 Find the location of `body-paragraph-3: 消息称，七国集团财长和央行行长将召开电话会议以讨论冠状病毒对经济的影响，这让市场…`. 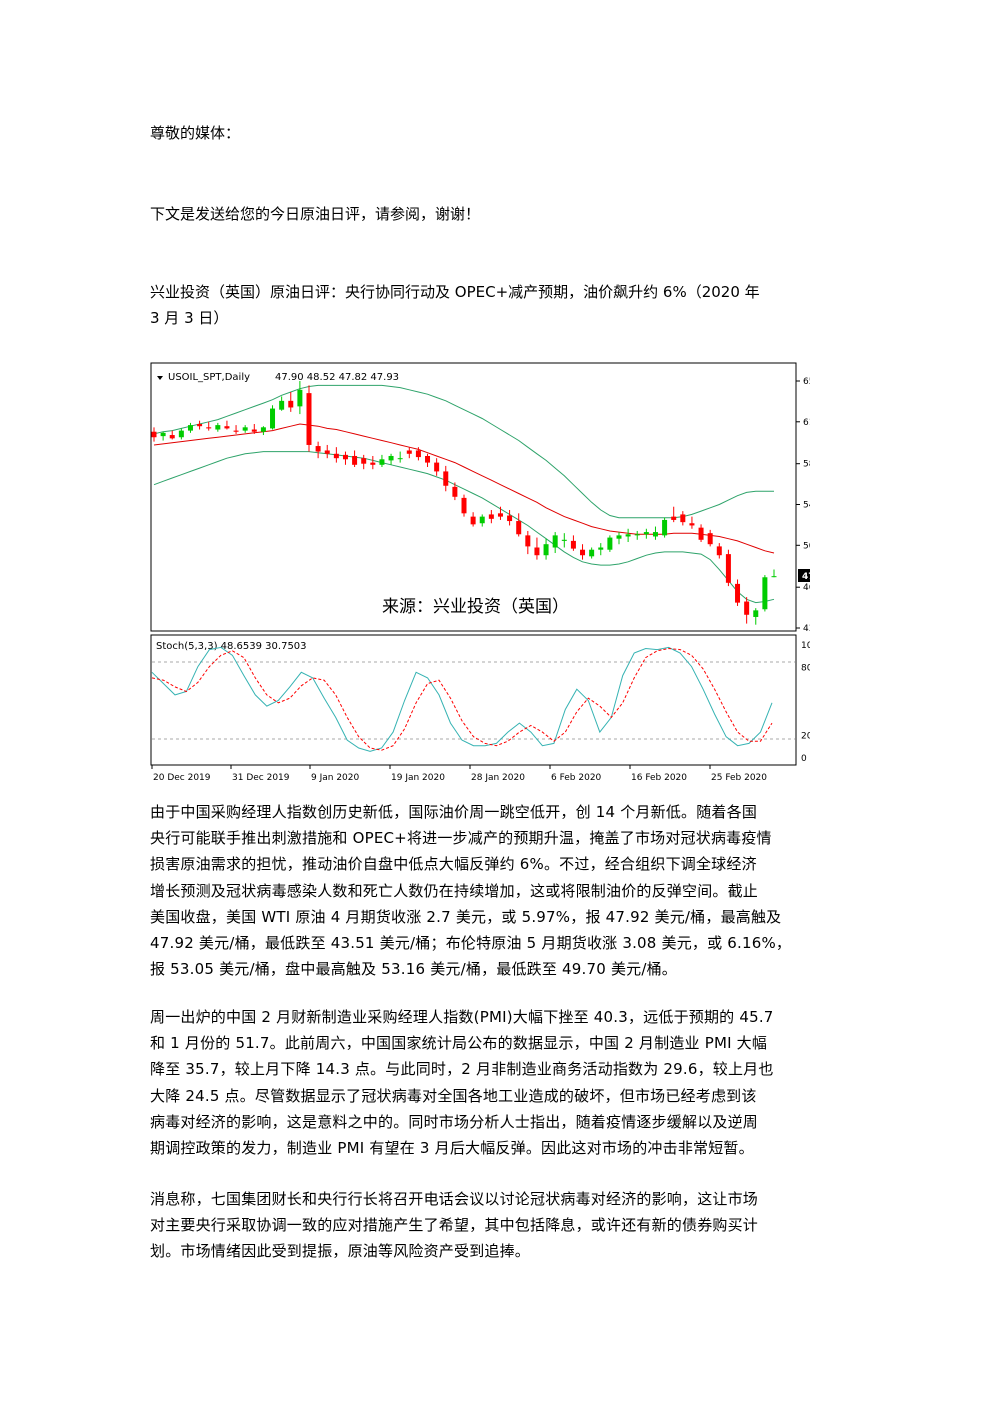

body-paragraph-3: 消息称，七国集团财长和央行行长将召开电话会议以讨论冠状病毒对经济的影响，这让市场… is located at coordinates (497, 1225).